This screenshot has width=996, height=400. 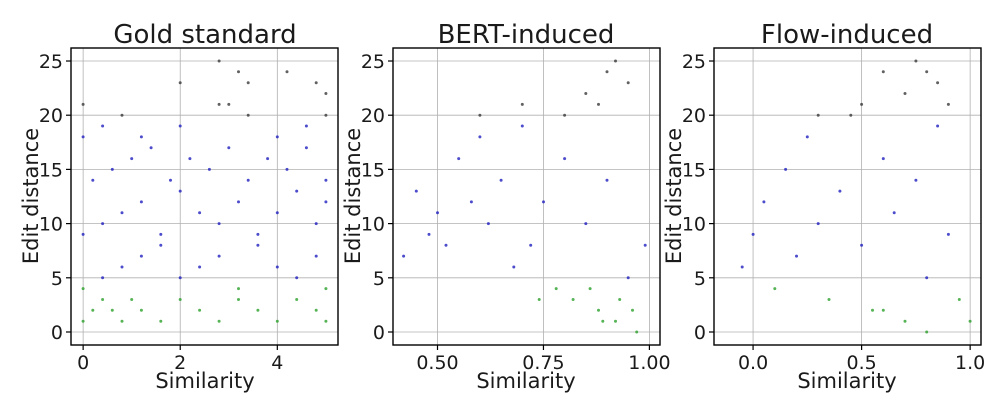 I want to click on y-tick-label: 20, so click(x=51, y=116).